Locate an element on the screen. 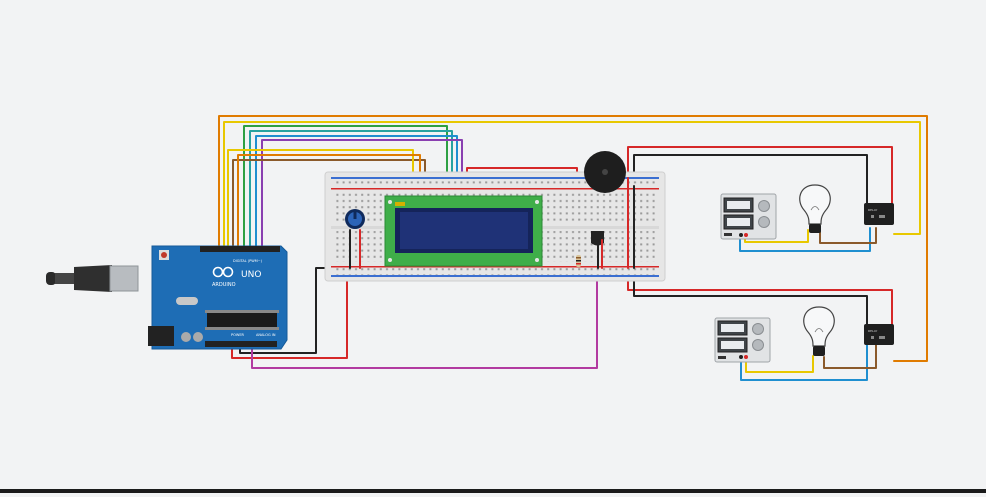 The image size is (986, 497). power-jack is located at coordinates (161, 336).